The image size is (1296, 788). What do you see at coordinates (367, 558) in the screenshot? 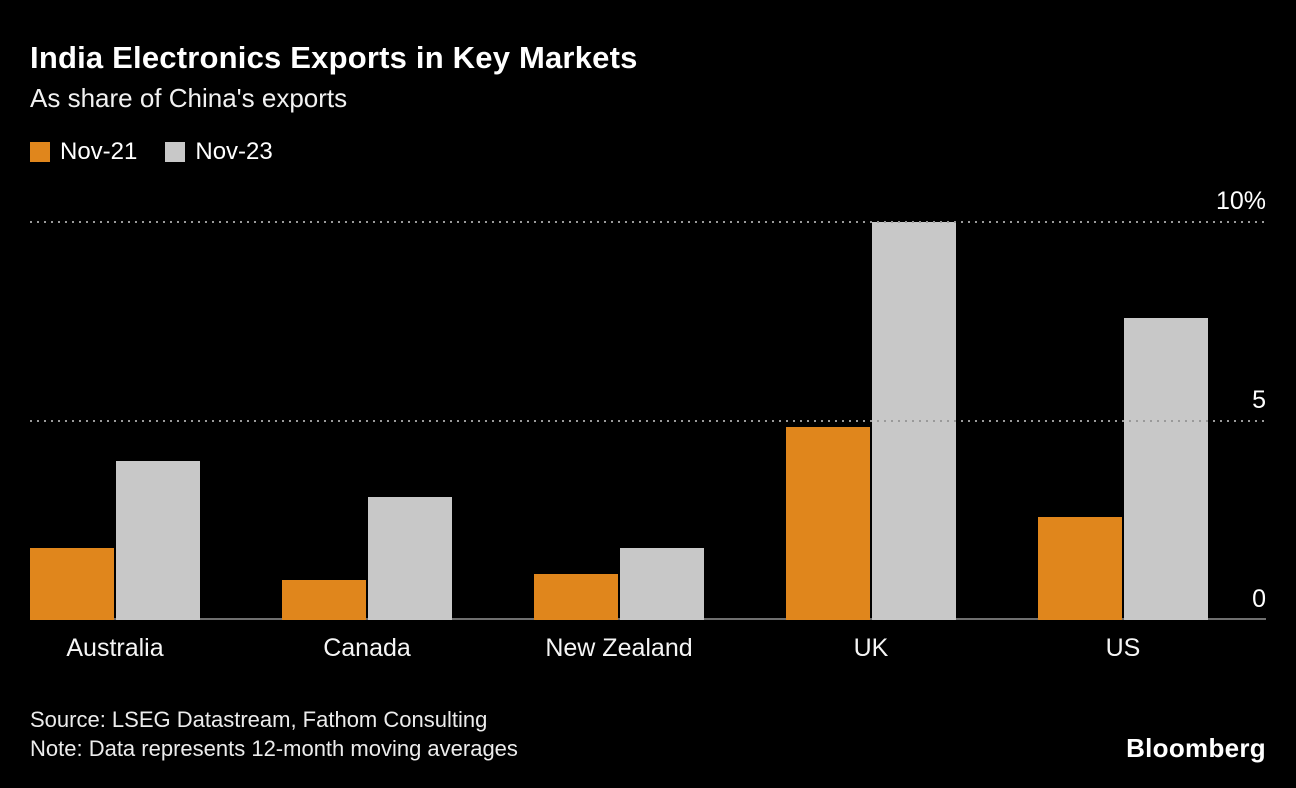
I see `bar-group-canada` at bounding box center [367, 558].